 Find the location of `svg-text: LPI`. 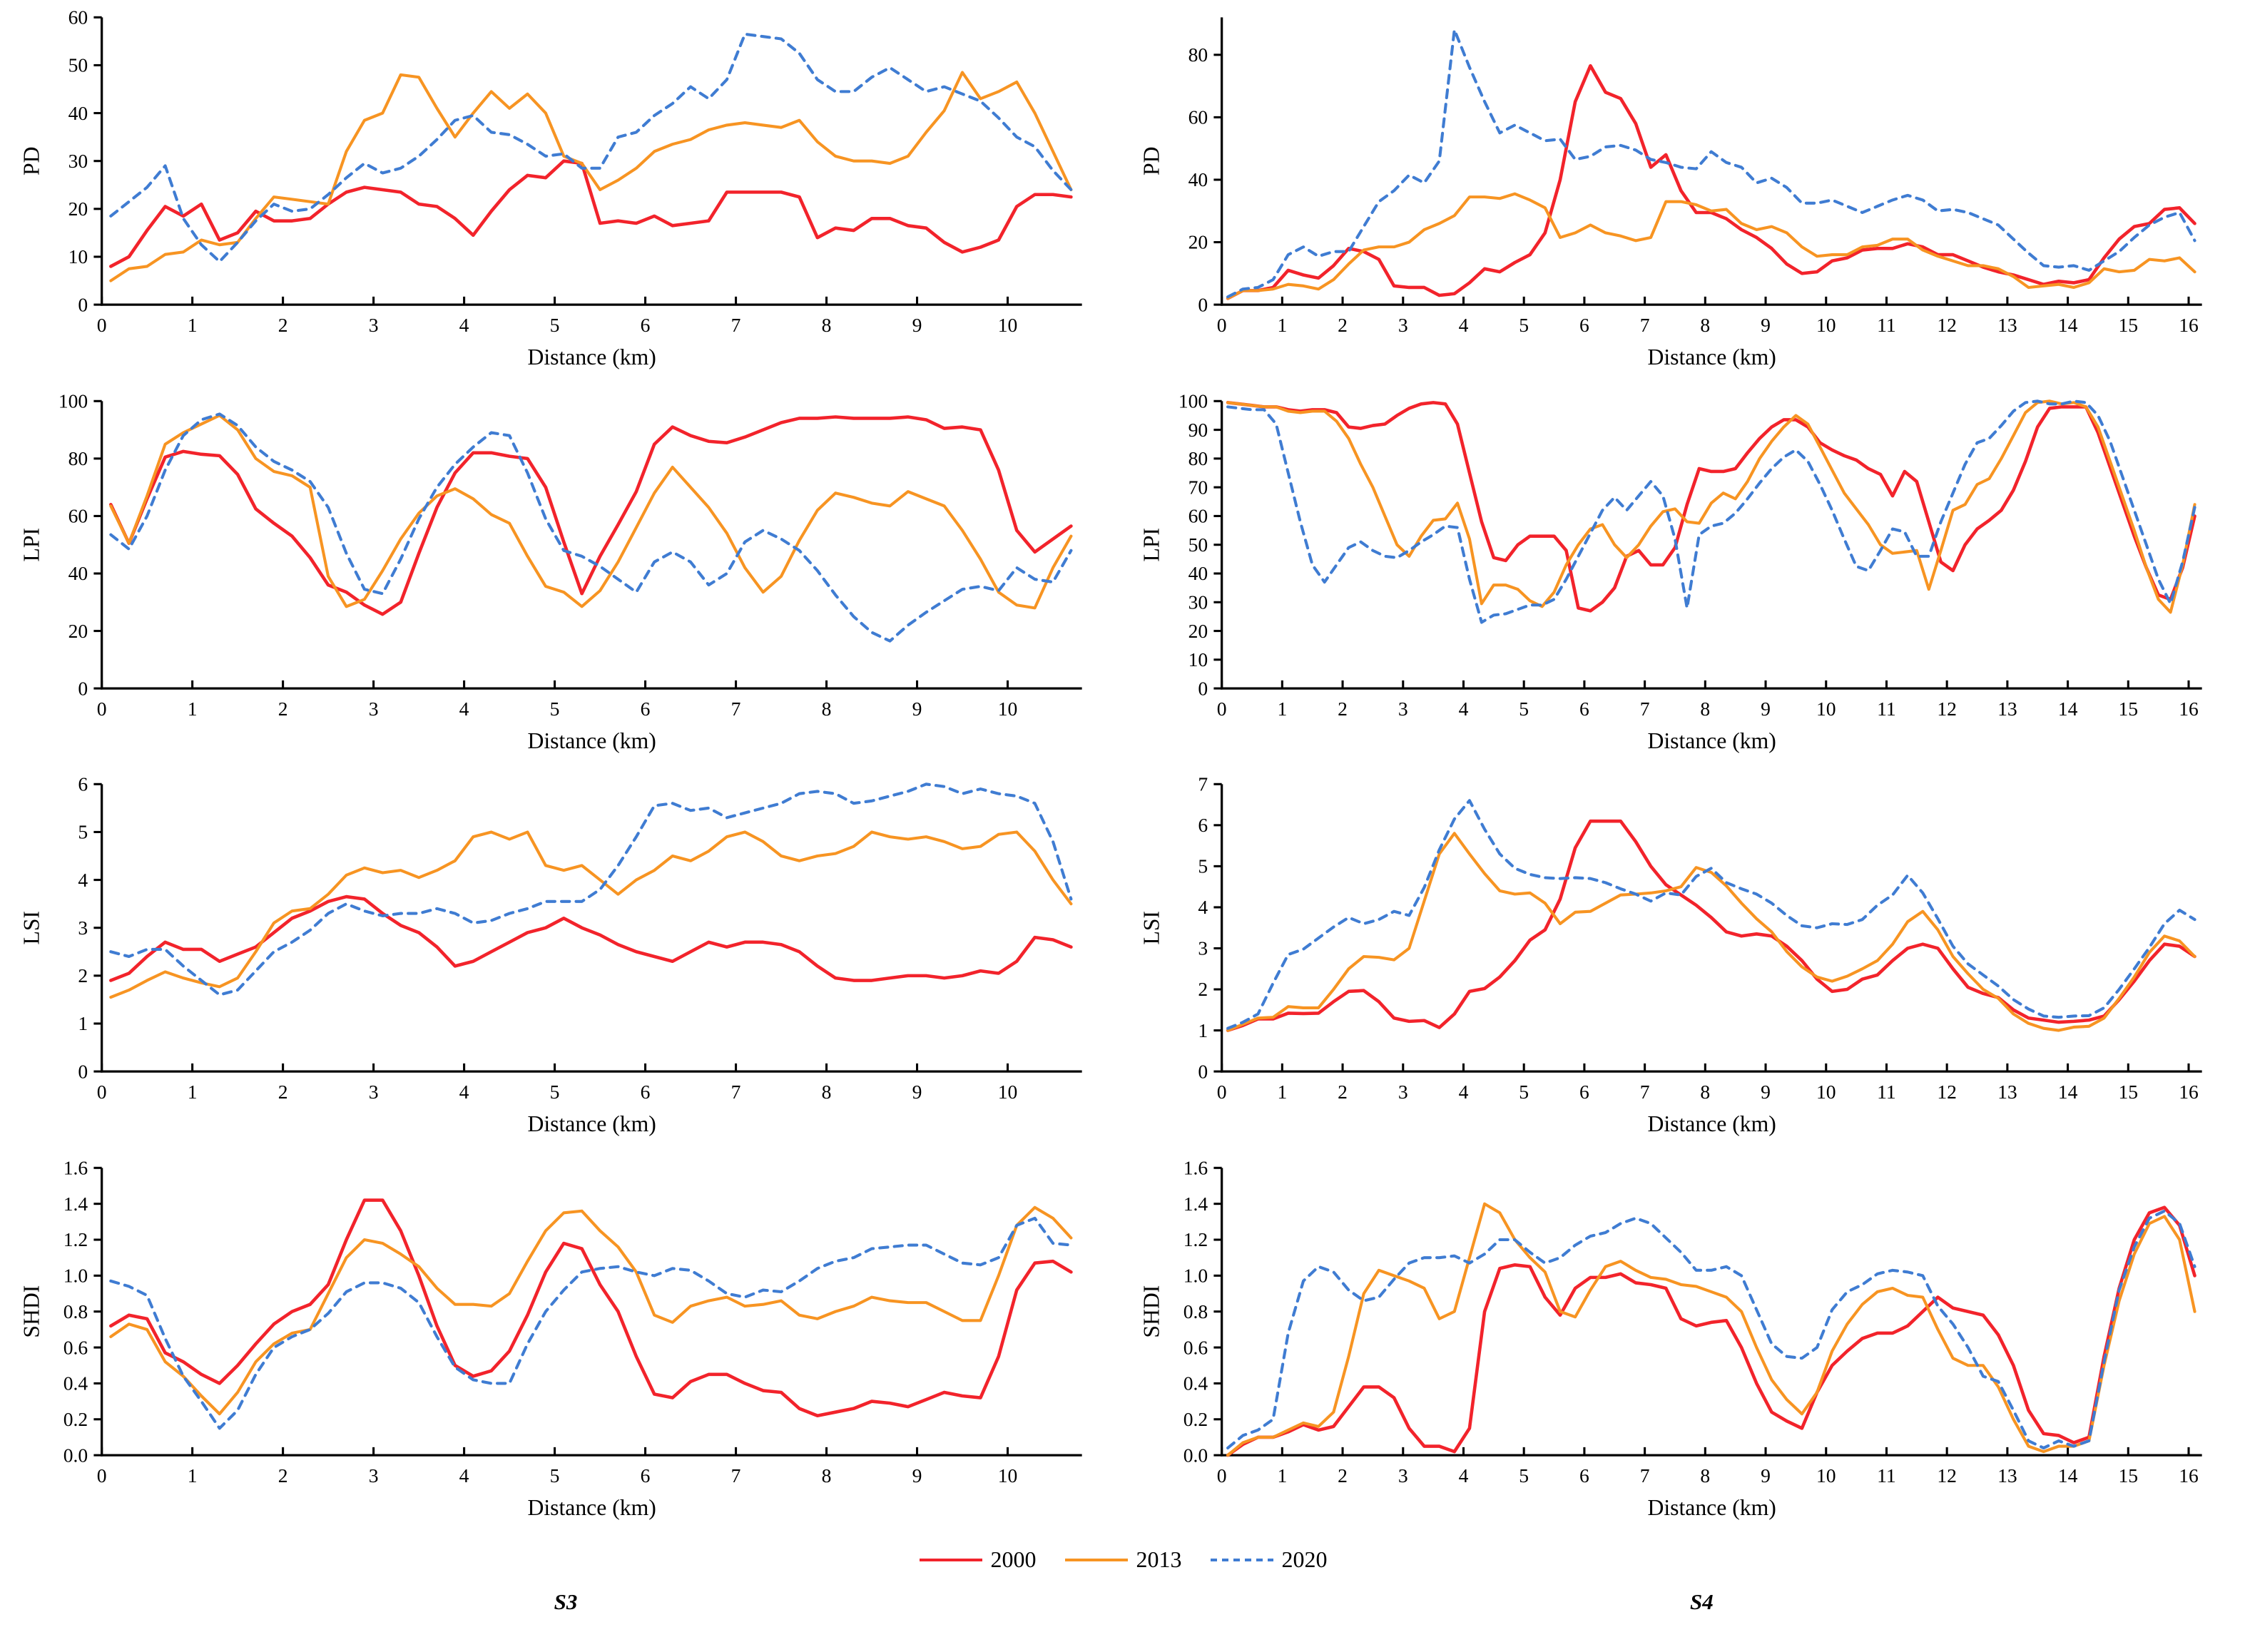

svg-text: LPI is located at coordinates (31, 545).